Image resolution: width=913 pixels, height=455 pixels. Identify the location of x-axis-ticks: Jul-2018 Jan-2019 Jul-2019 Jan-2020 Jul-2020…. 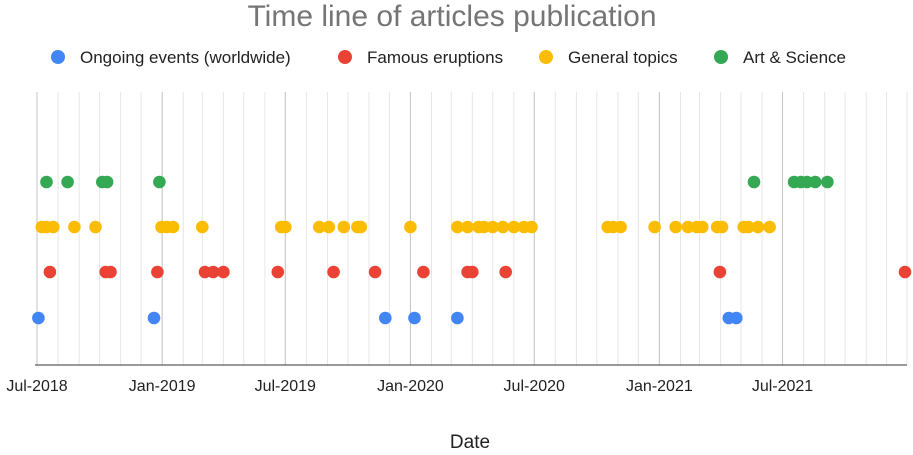
(409, 386).